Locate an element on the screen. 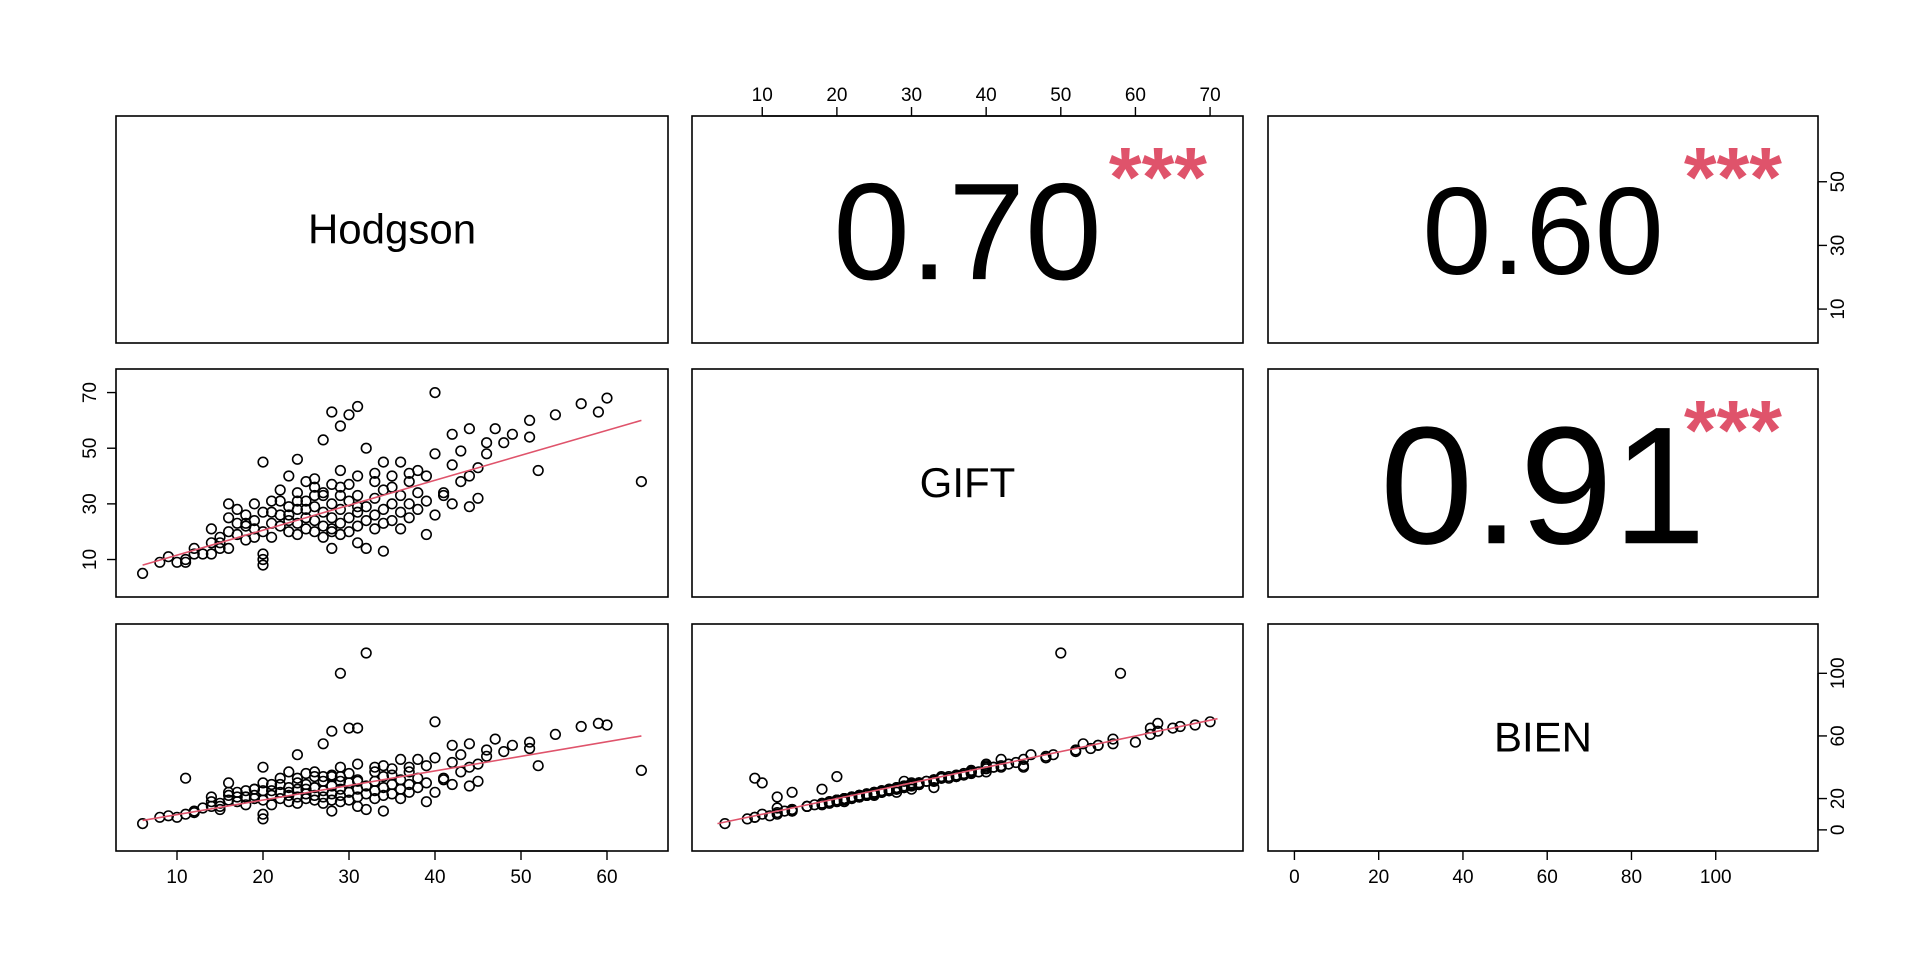 The image size is (1920, 960). panel-bien-bien: BIEN is located at coordinates (1543, 737).